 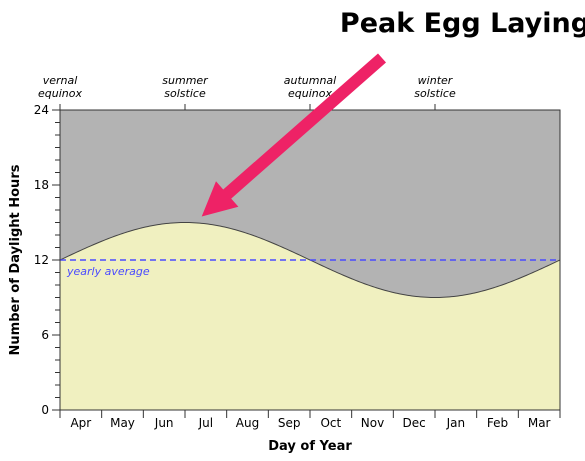 I want to click on x-tick-label: Jan, so click(x=456, y=423).